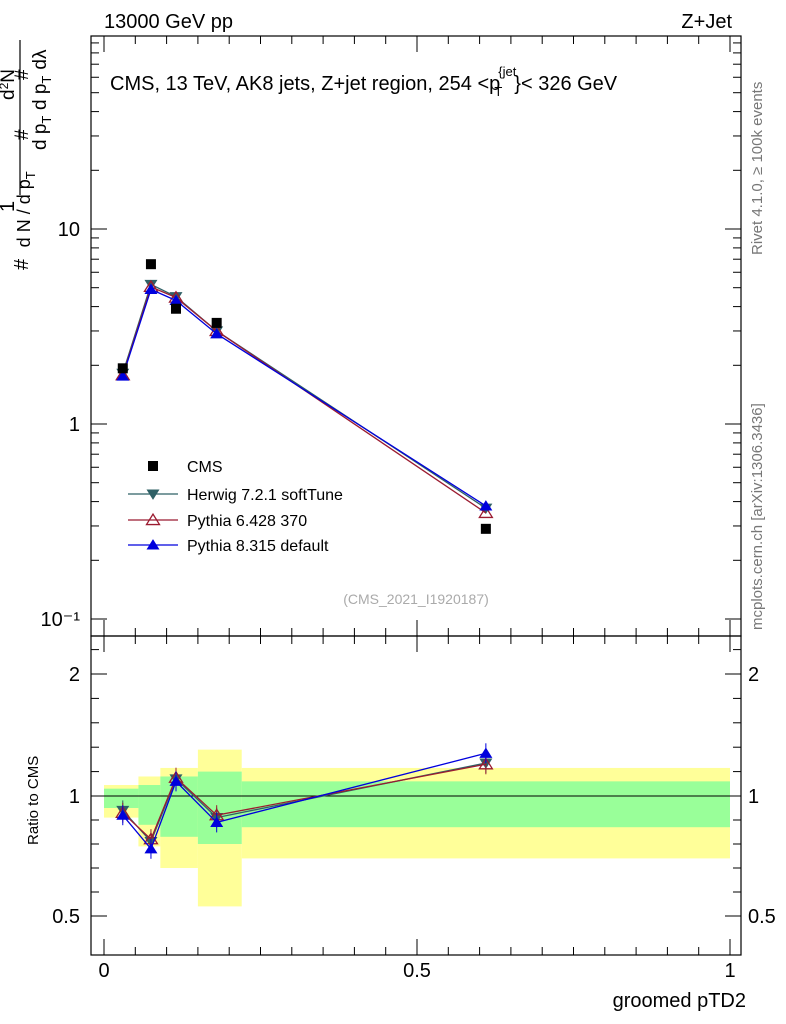 The image size is (786, 1024). What do you see at coordinates (757, 168) in the screenshot?
I see `rivet-version-label: Rivet 4.1.0, ≥ 100k events` at bounding box center [757, 168].